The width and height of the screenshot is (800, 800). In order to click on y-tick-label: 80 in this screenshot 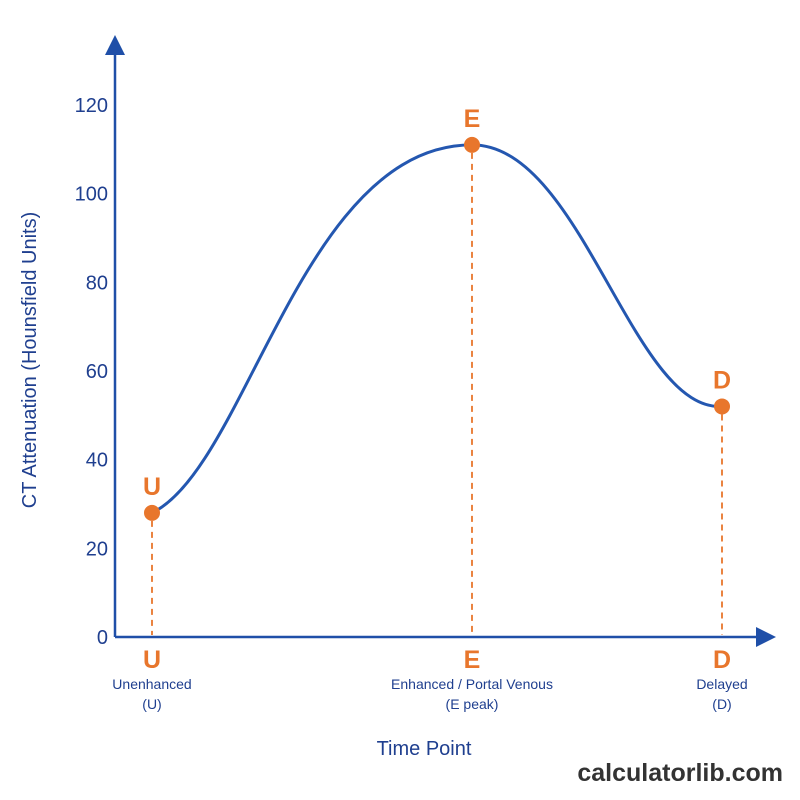, I will do `click(97, 283)`.